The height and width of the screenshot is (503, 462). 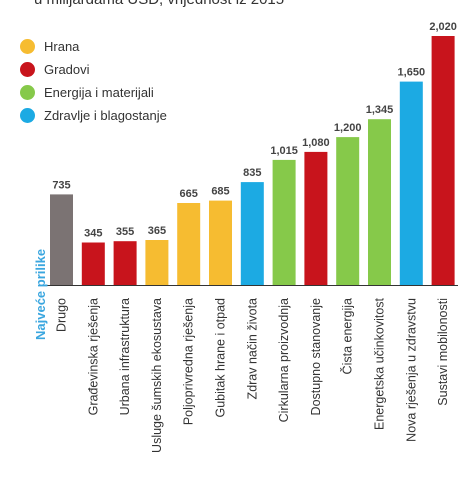 I want to click on category-label-9: Dostupno stanovanje, so click(x=316, y=356).